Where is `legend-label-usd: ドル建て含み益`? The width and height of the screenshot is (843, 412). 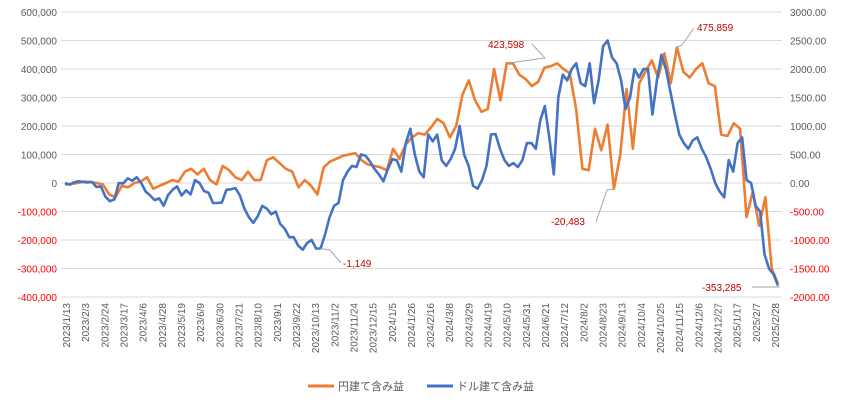 legend-label-usd: ドル建て含み益 is located at coordinates (495, 386).